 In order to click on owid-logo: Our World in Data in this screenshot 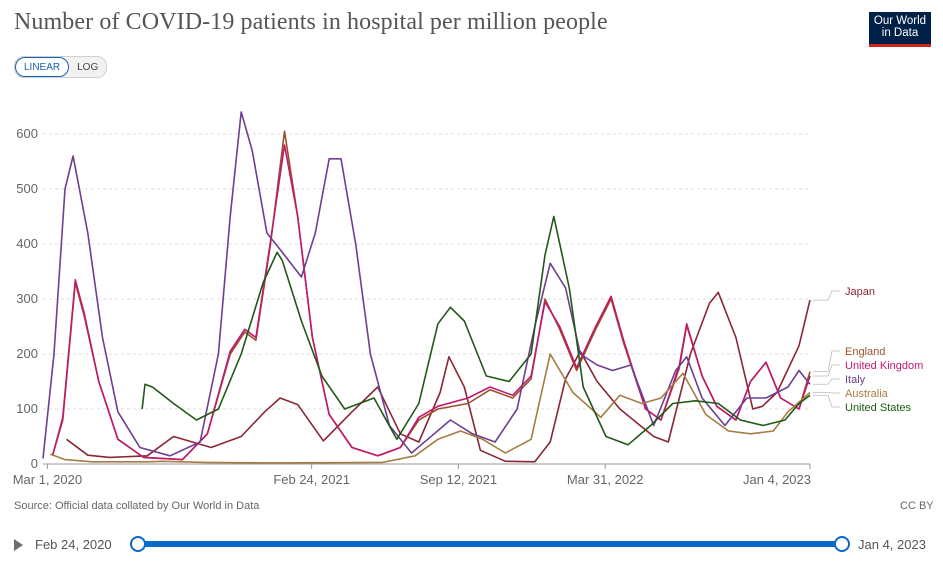, I will do `click(900, 29)`.